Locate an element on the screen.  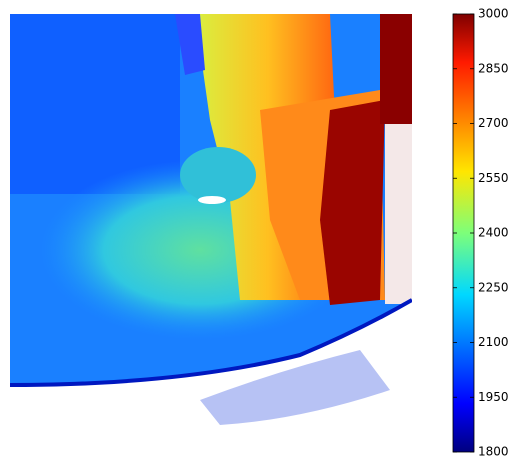
colorbar-tick-label: 1950 is located at coordinates (493, 397).